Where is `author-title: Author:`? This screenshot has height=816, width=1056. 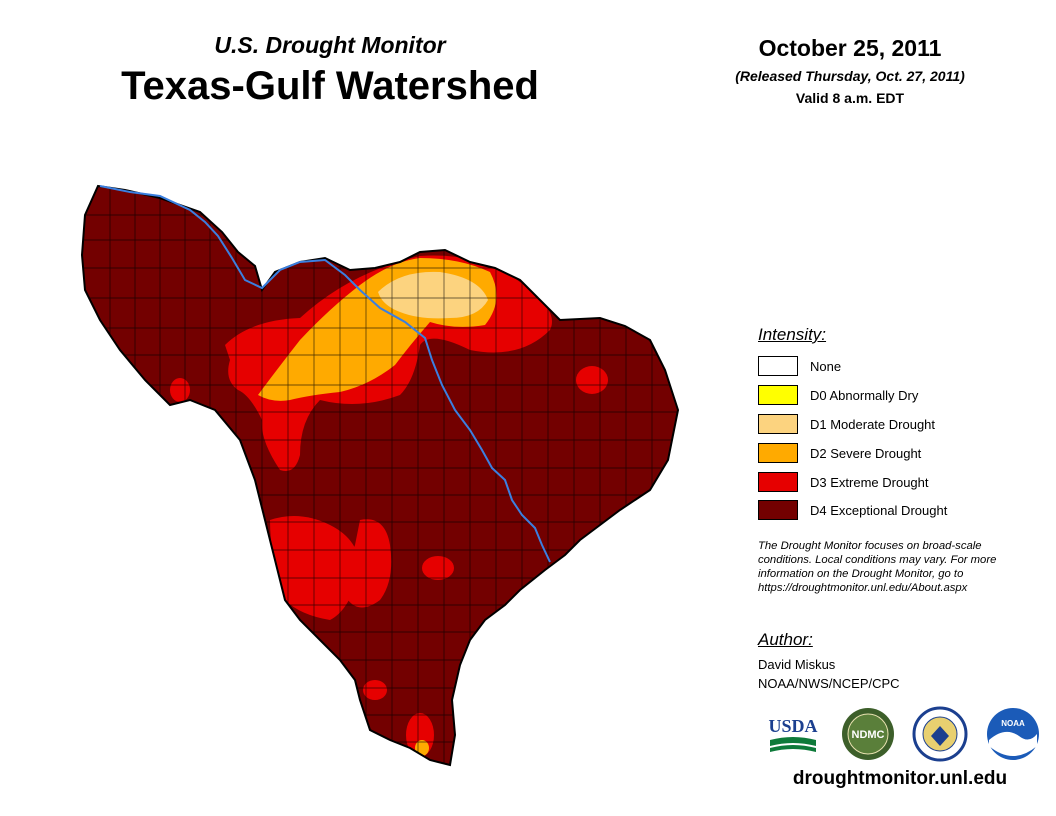 author-title: Author: is located at coordinates (785, 639).